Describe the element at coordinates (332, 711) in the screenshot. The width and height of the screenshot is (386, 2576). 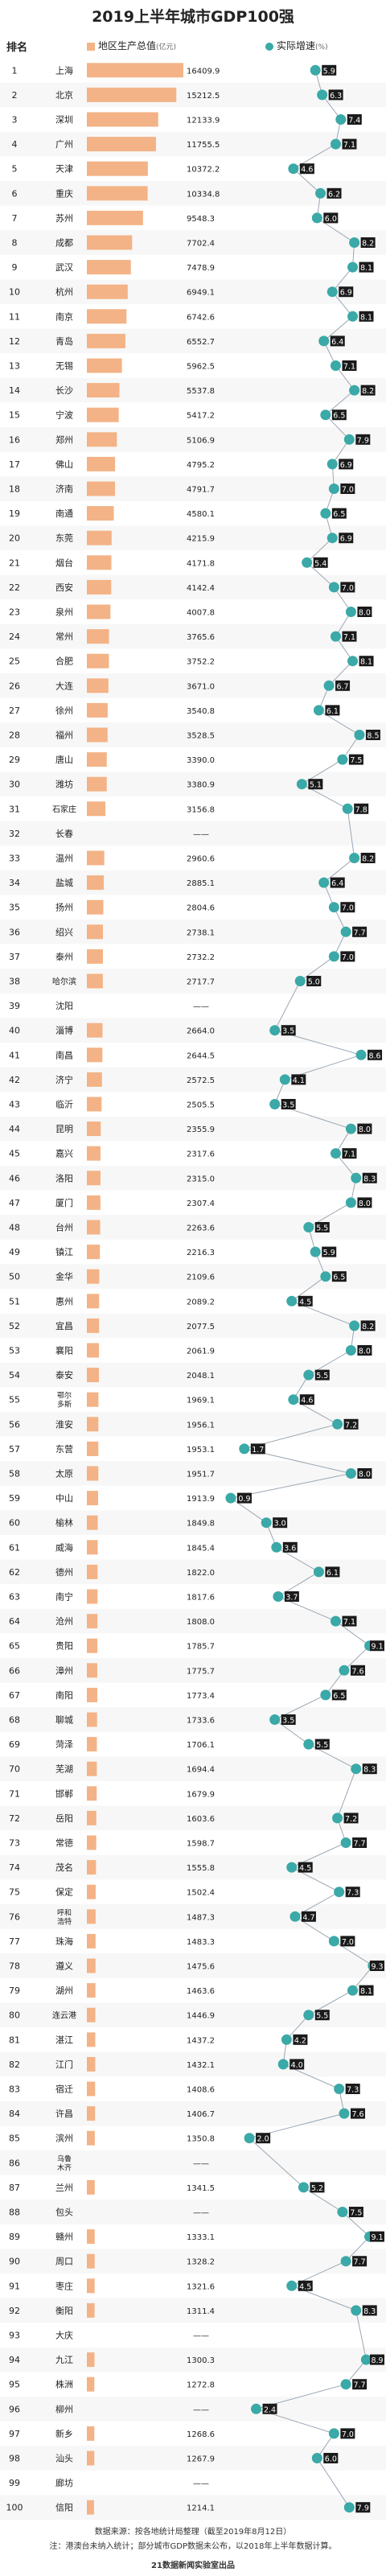
I see `growth-value: 6.1` at that location.